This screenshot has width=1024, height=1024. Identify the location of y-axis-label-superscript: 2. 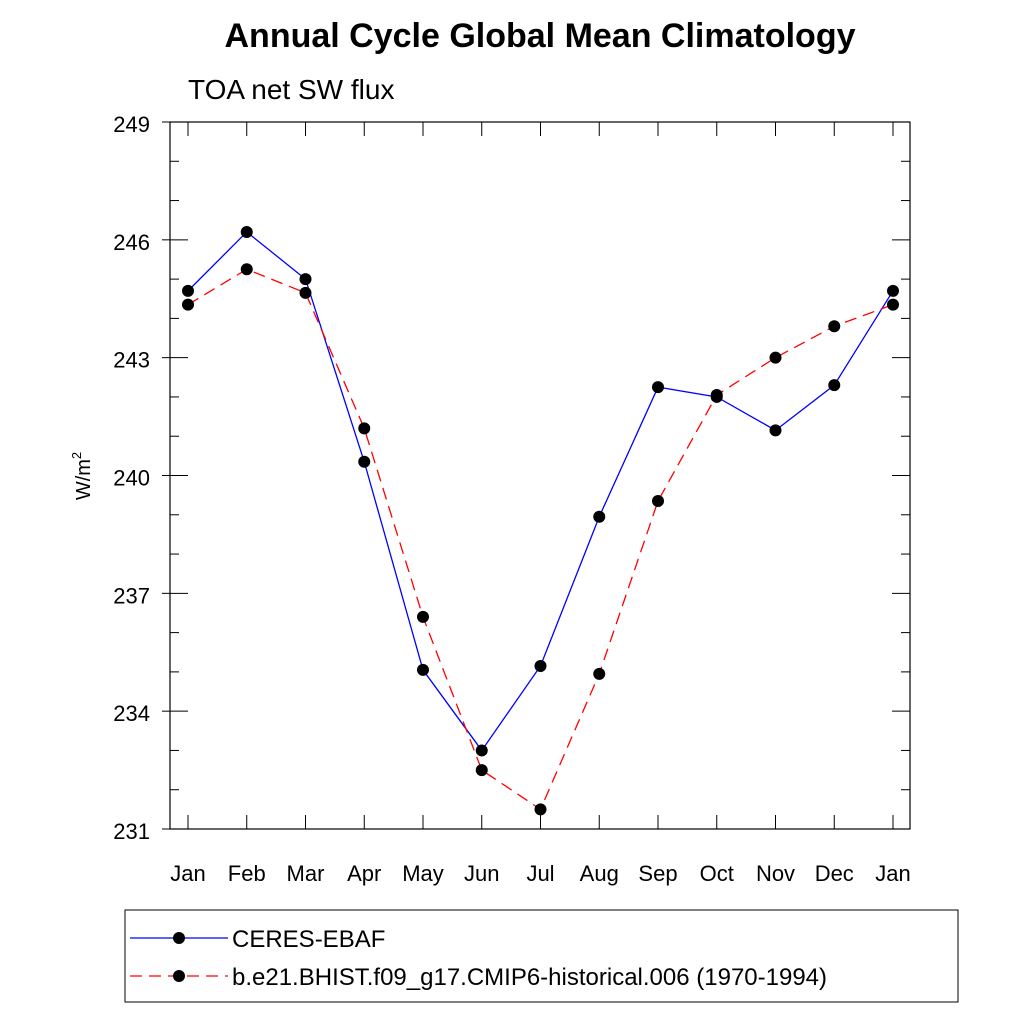
(76, 455).